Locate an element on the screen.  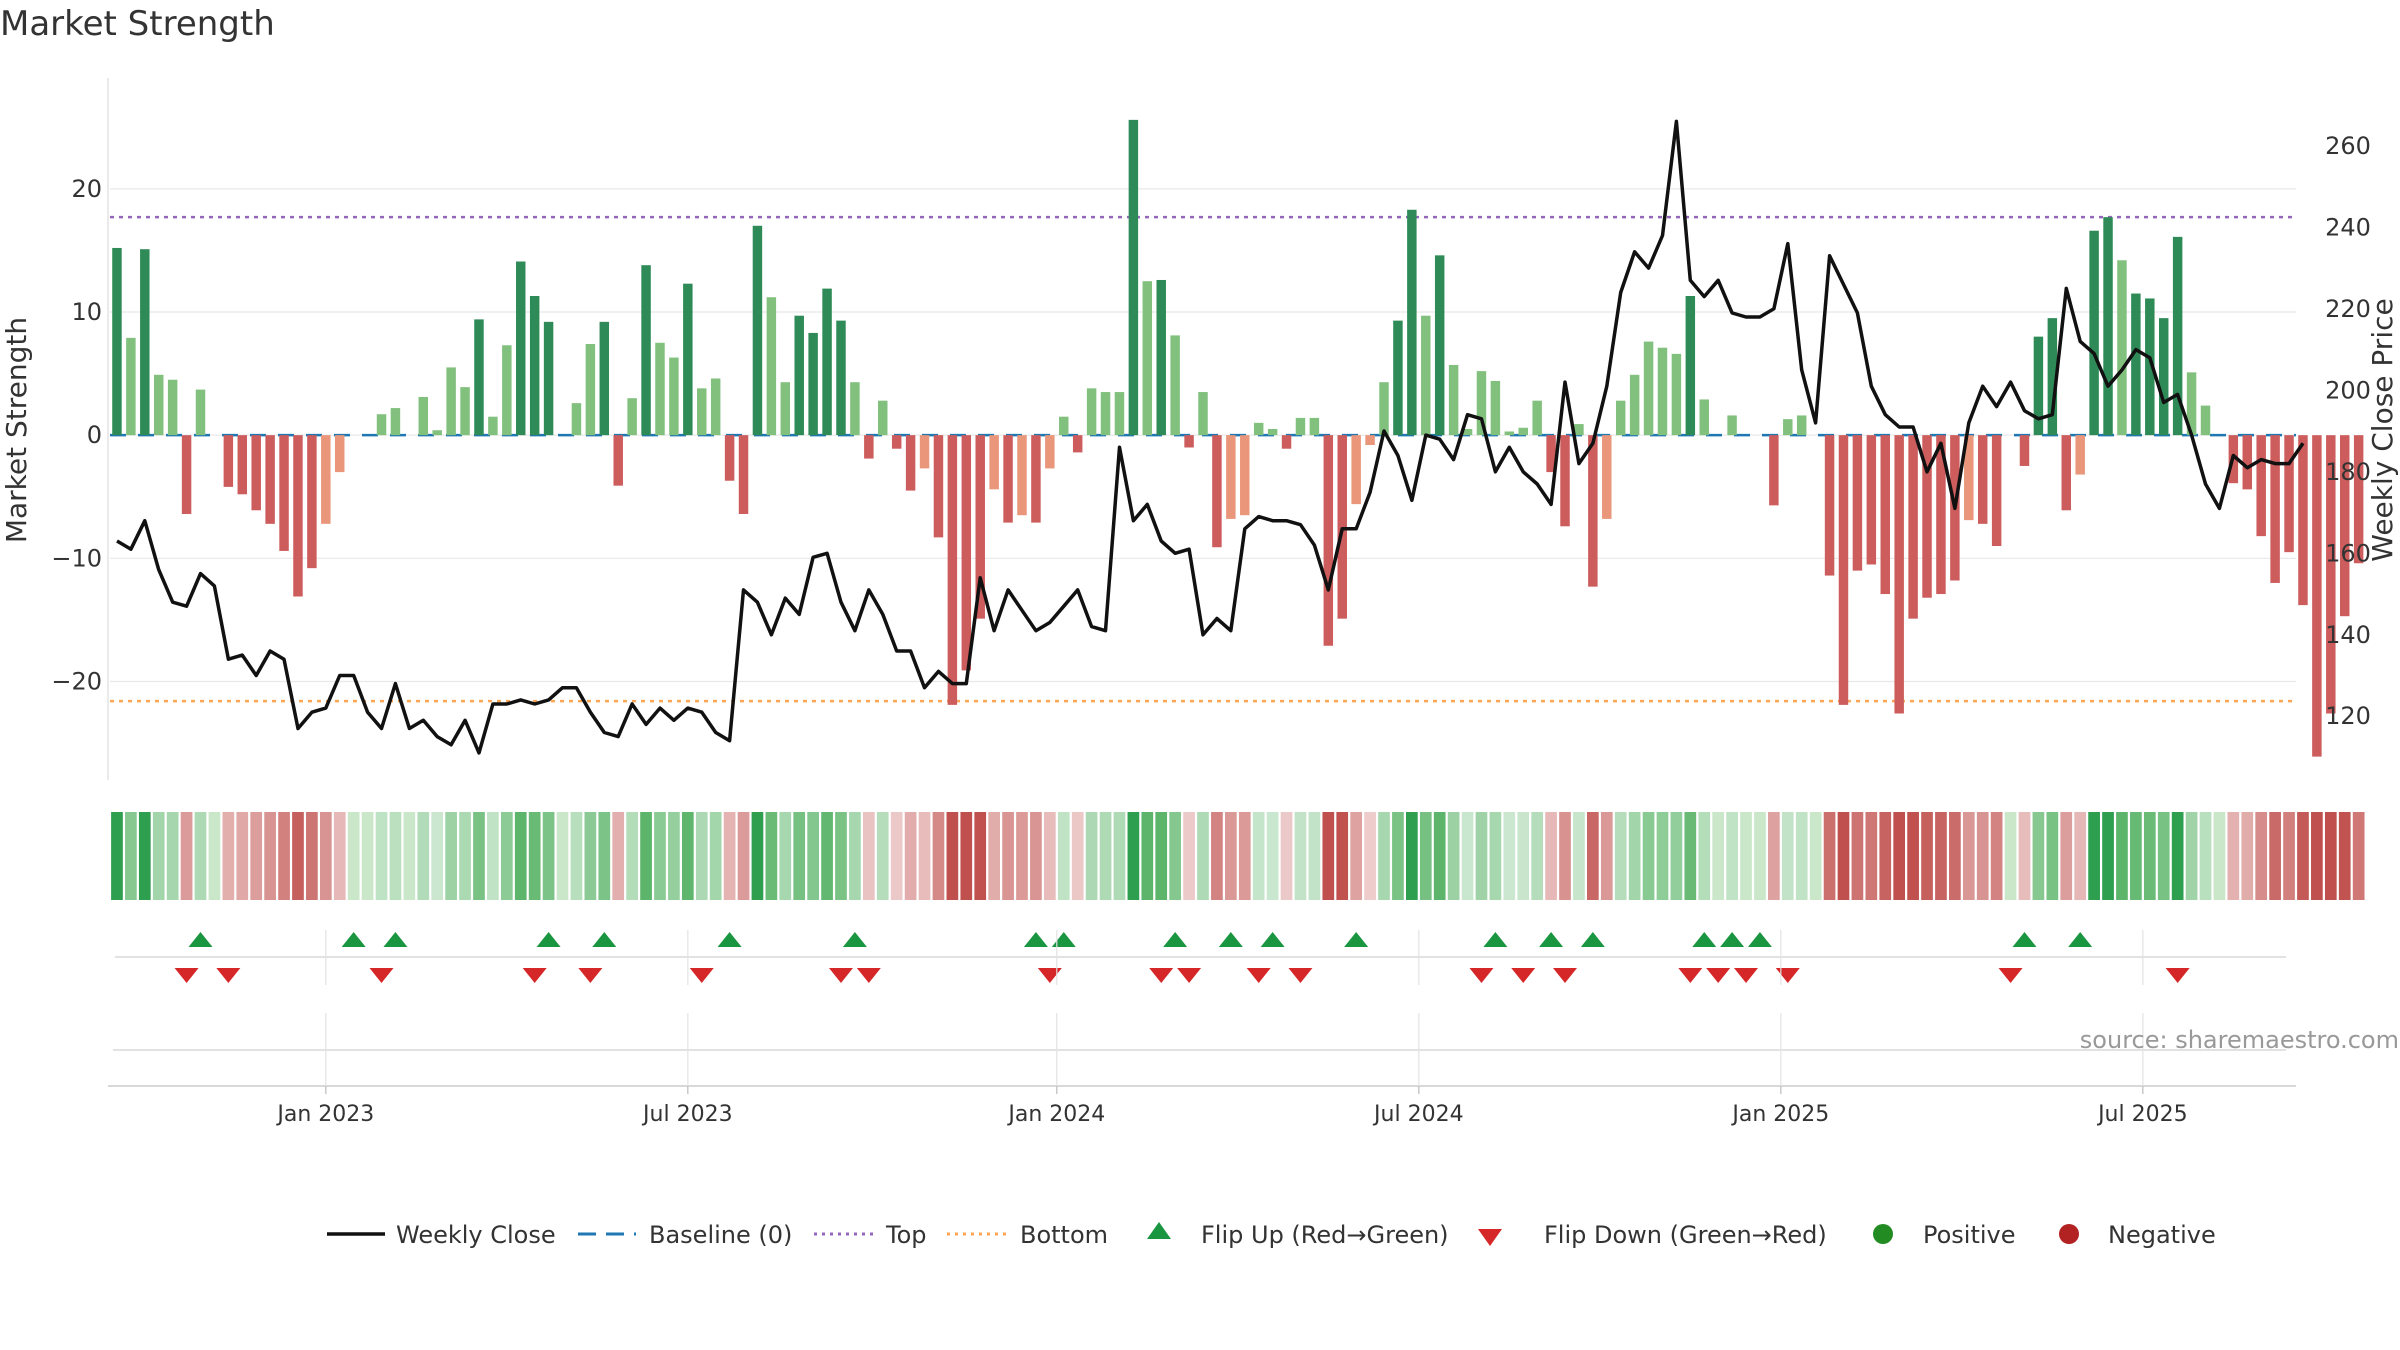
legend-top-label: Top is located at coordinates (906, 1235).